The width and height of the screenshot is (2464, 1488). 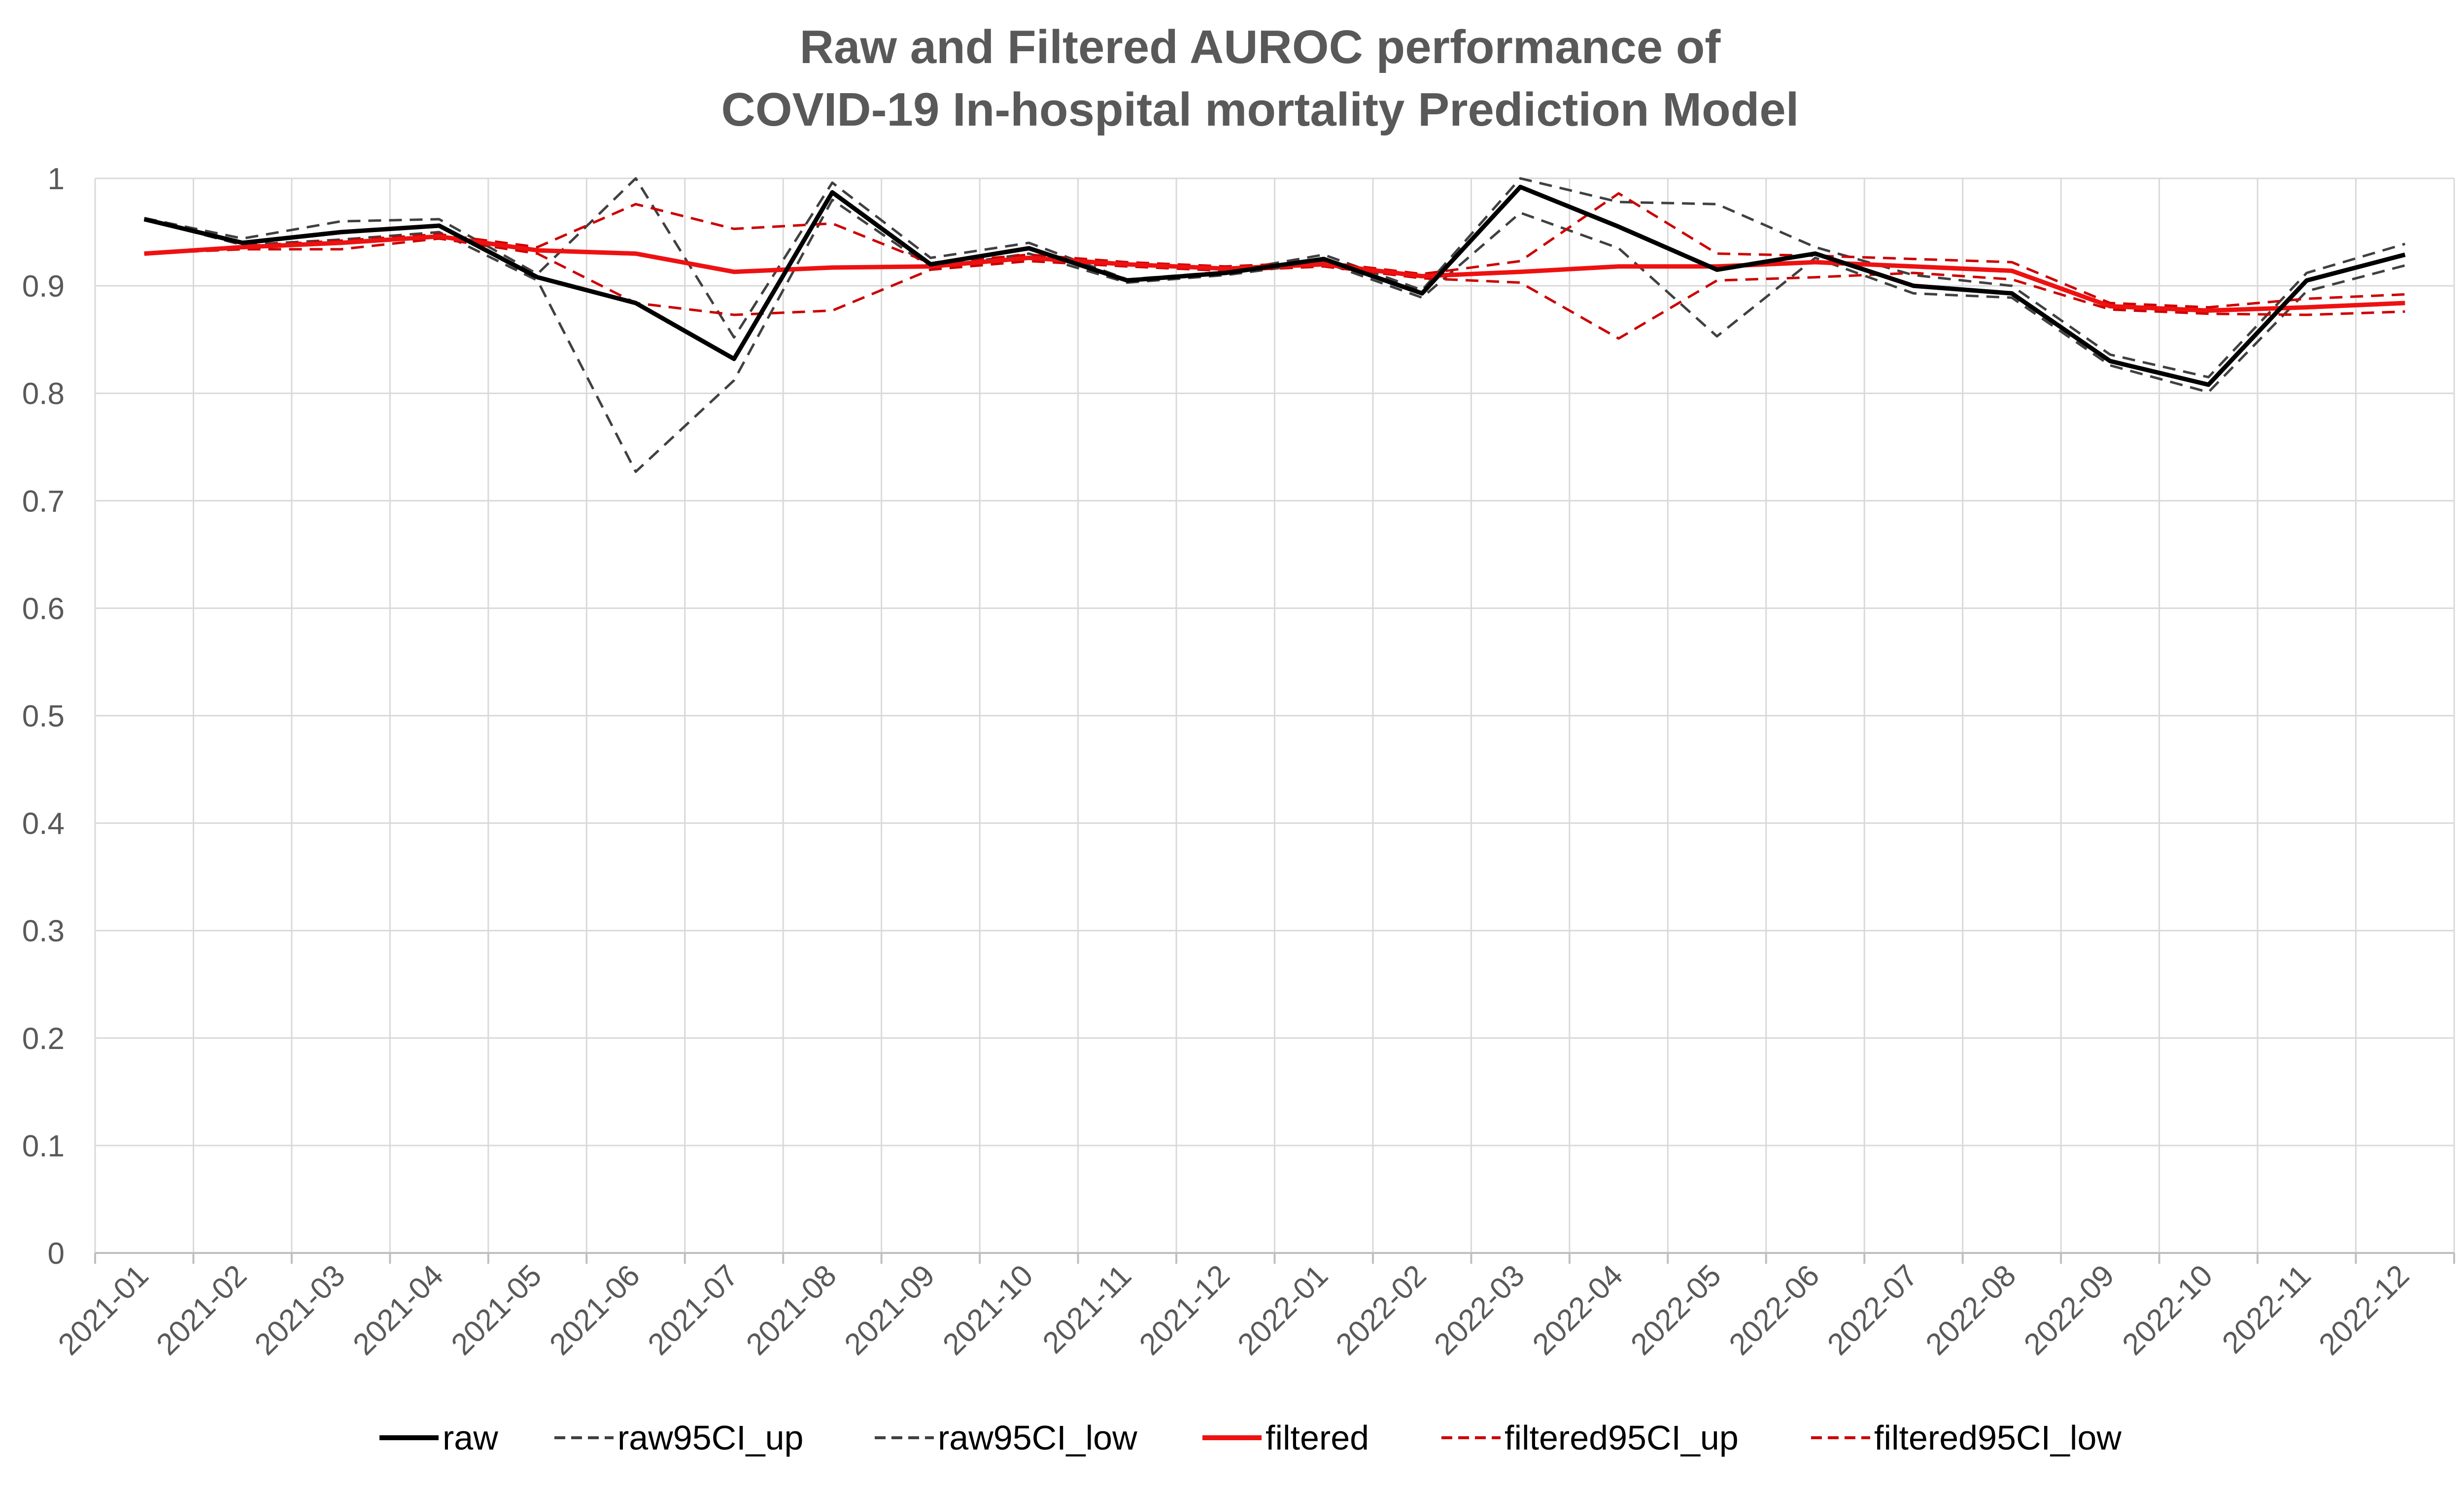 I want to click on x-tick-label: 2022-09, so click(x=2069, y=1310).